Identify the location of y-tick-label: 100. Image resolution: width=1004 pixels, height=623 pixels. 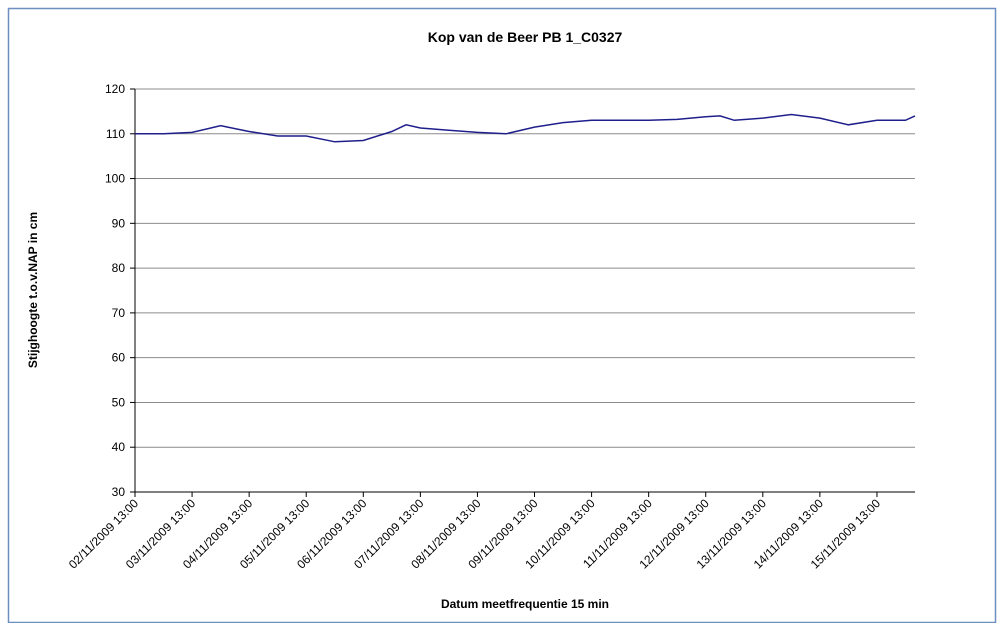
(115, 179).